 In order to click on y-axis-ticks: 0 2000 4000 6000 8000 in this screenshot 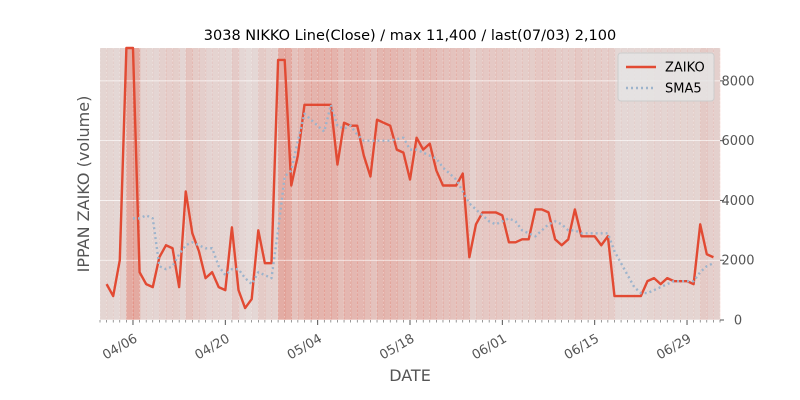, I will do `click(737, 201)`.